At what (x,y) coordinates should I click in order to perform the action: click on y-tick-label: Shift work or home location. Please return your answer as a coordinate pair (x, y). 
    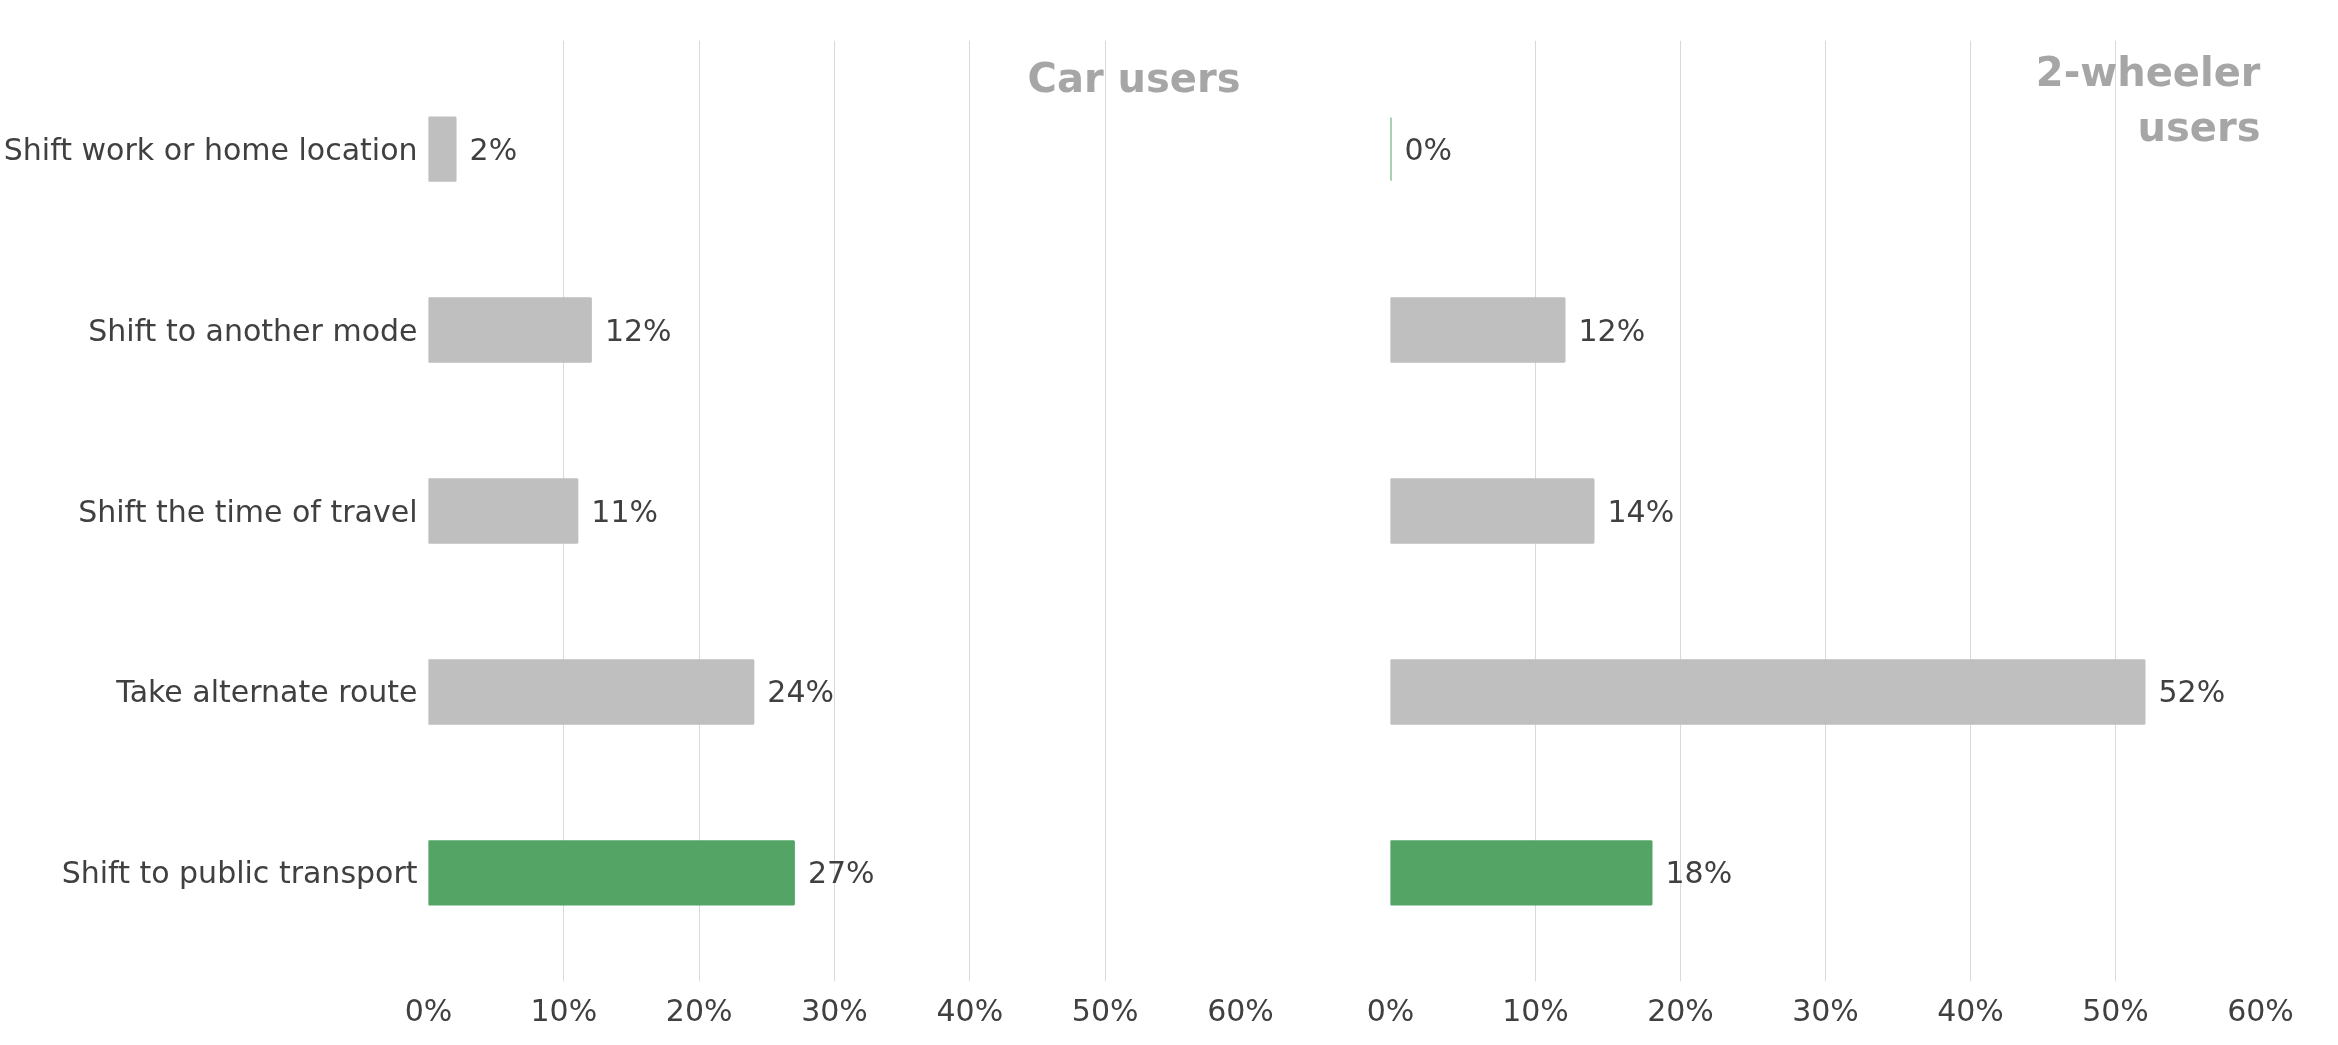
    Looking at the image, I should click on (210, 149).